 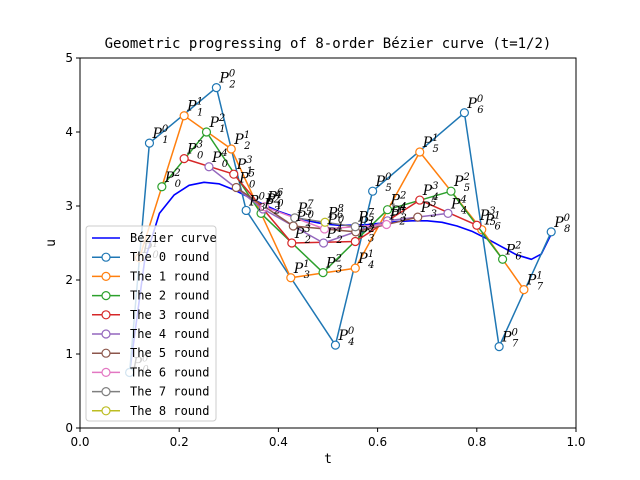 I want to click on point-label: P3 3, so click(x=365, y=234).